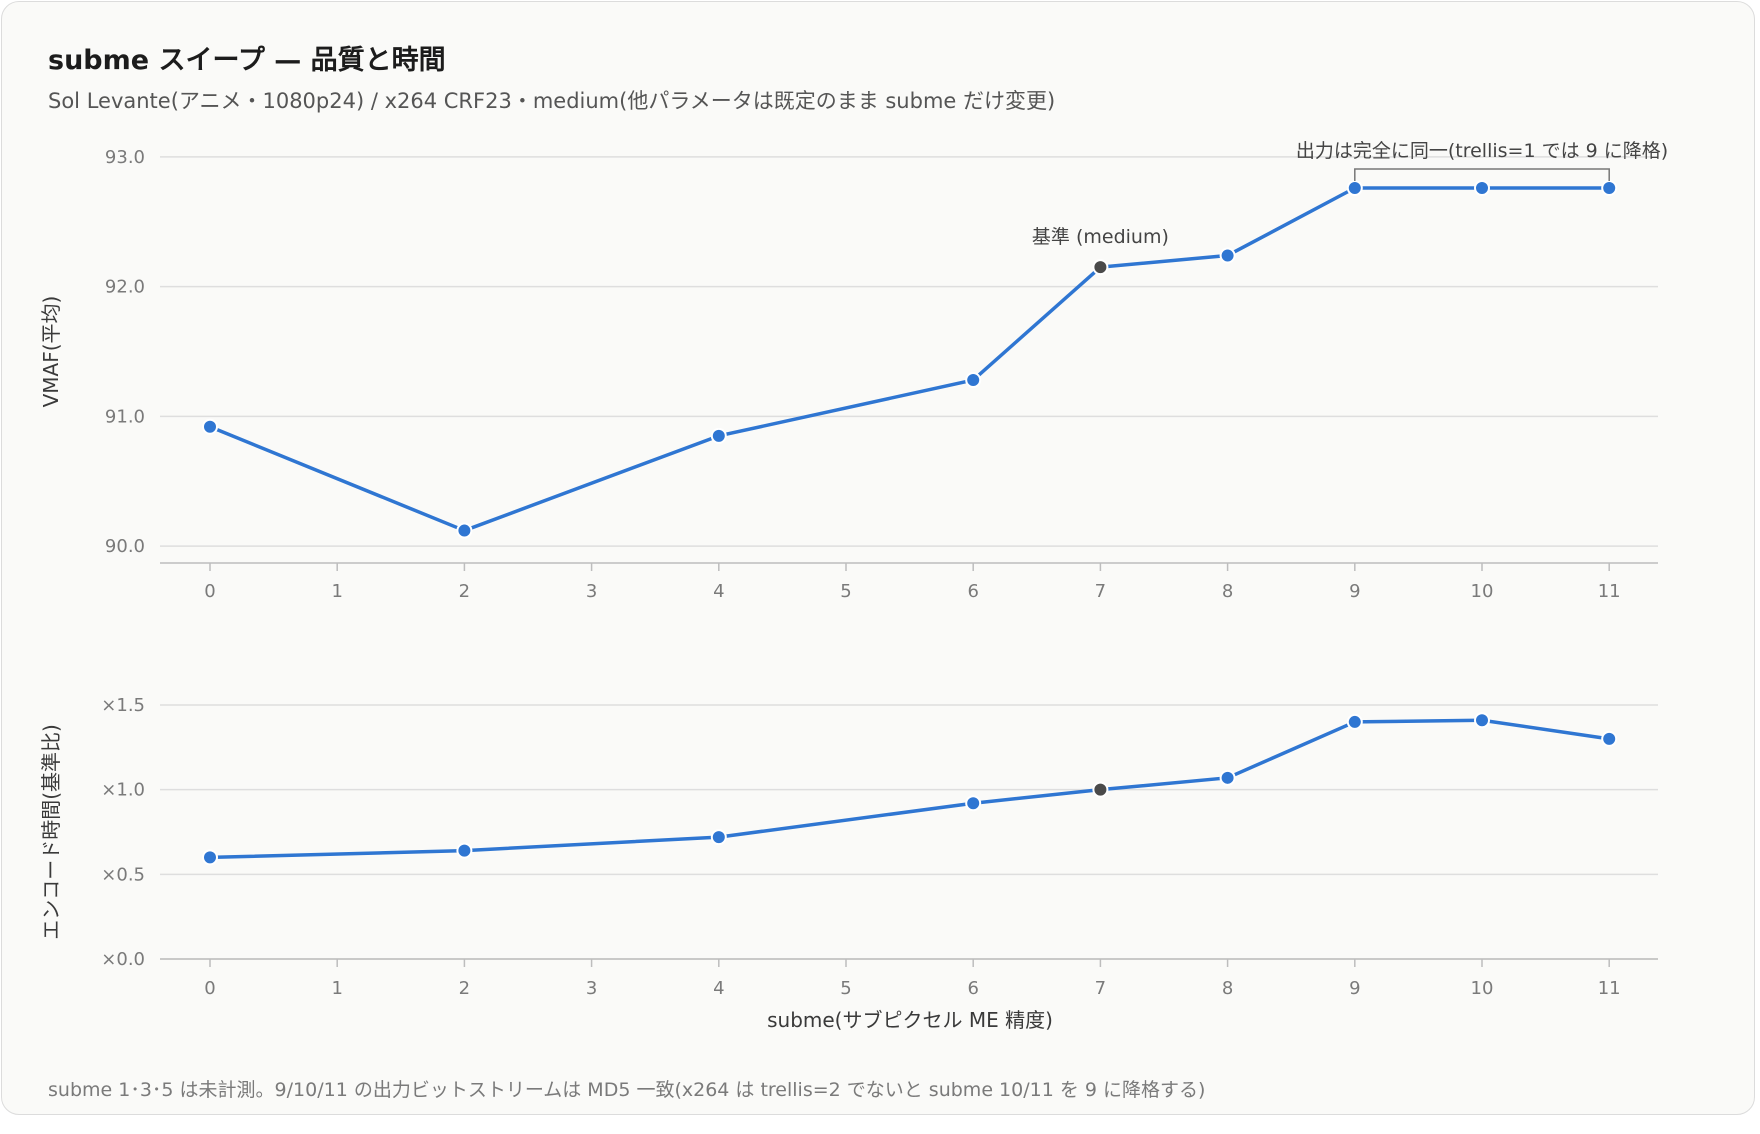 The image size is (1760, 1134). I want to click on y-tick-label: ×1.0, so click(123, 790).